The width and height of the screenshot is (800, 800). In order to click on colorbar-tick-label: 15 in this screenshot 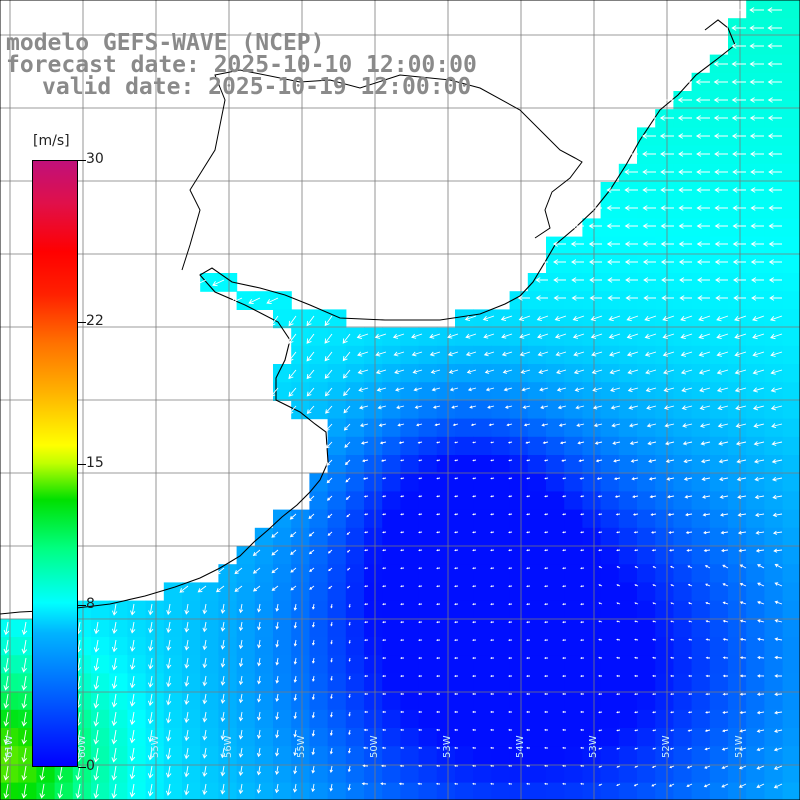, I will do `click(95, 462)`.